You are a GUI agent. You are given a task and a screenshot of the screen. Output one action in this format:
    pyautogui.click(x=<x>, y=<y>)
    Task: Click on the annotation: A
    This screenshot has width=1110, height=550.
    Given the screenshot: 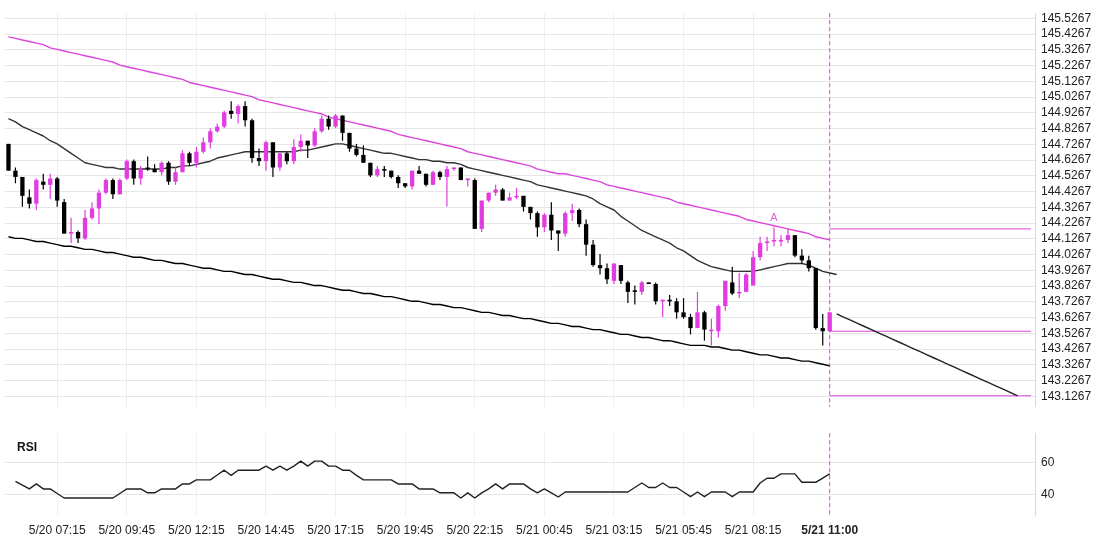 What is the action you would take?
    pyautogui.click(x=774, y=217)
    